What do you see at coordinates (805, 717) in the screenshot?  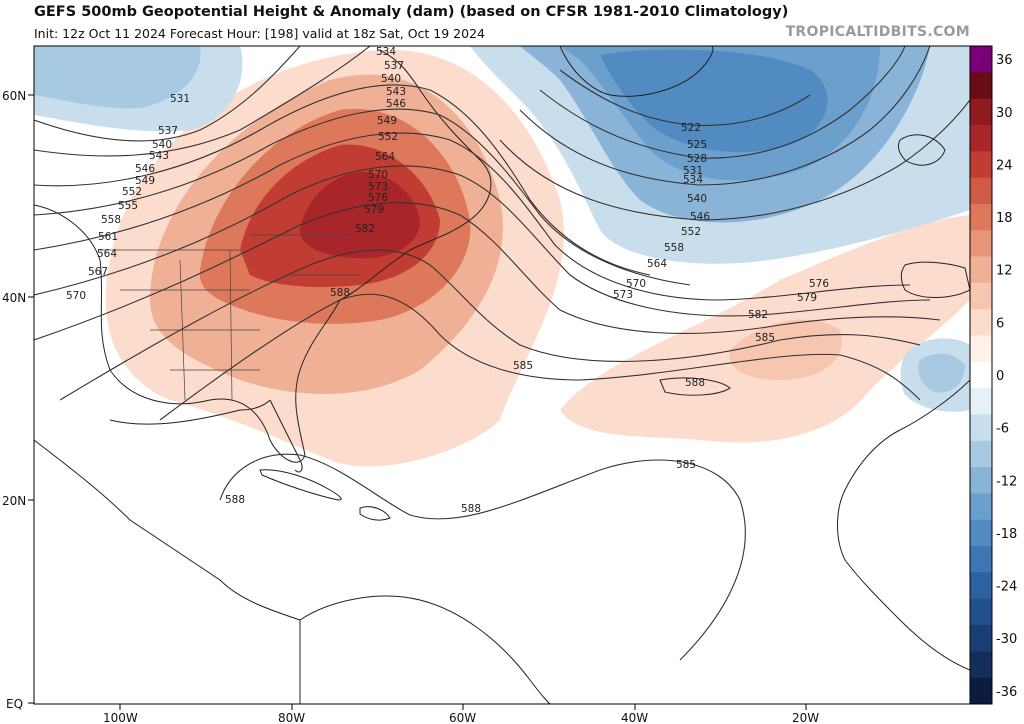 I see `lon-label-20w: 20W` at bounding box center [805, 717].